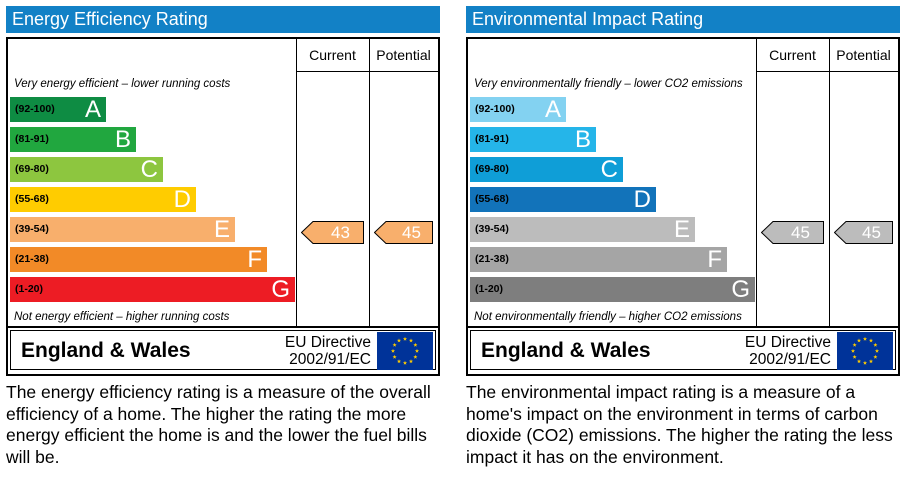  I want to click on band-letter: E, so click(681, 229).